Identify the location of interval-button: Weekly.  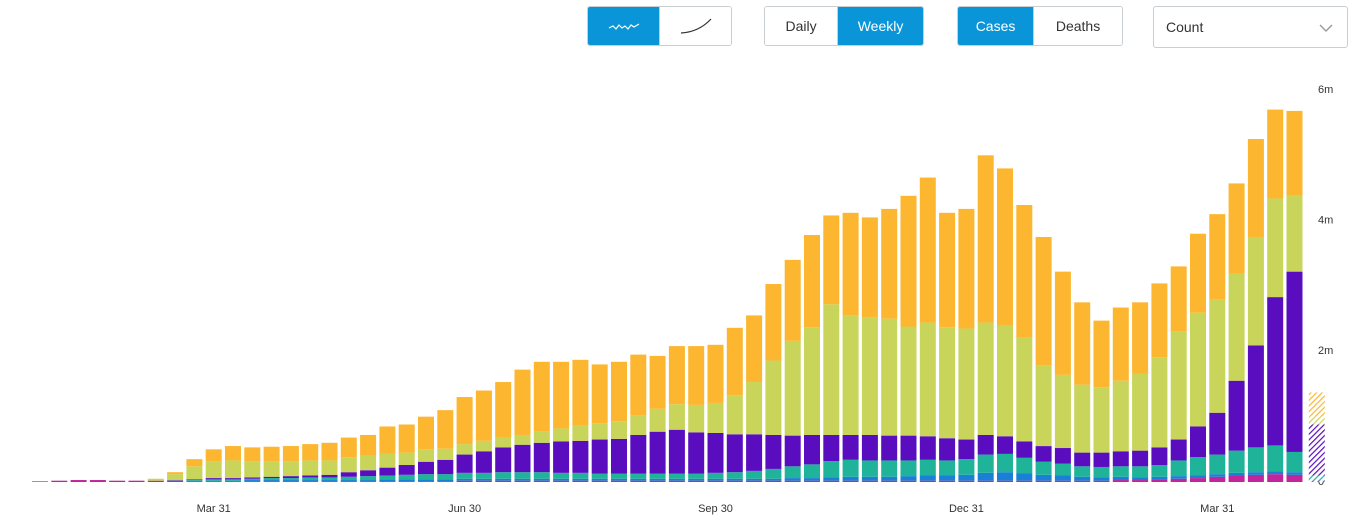
(880, 26).